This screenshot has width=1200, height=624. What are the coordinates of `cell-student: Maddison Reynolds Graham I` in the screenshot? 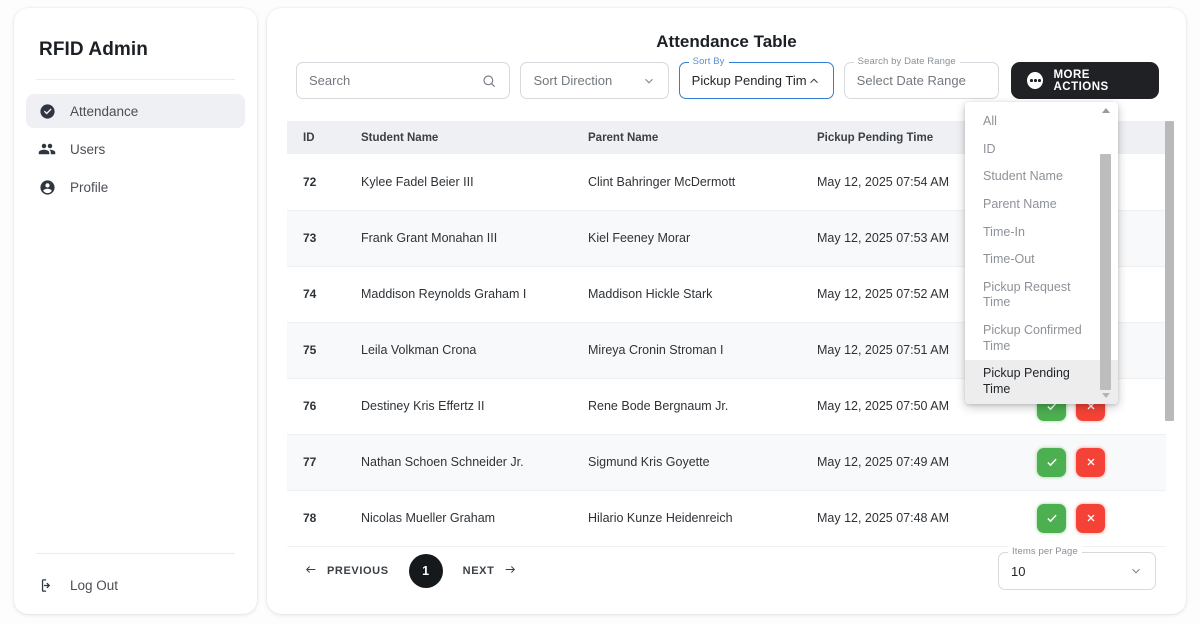 It's located at (458, 294).